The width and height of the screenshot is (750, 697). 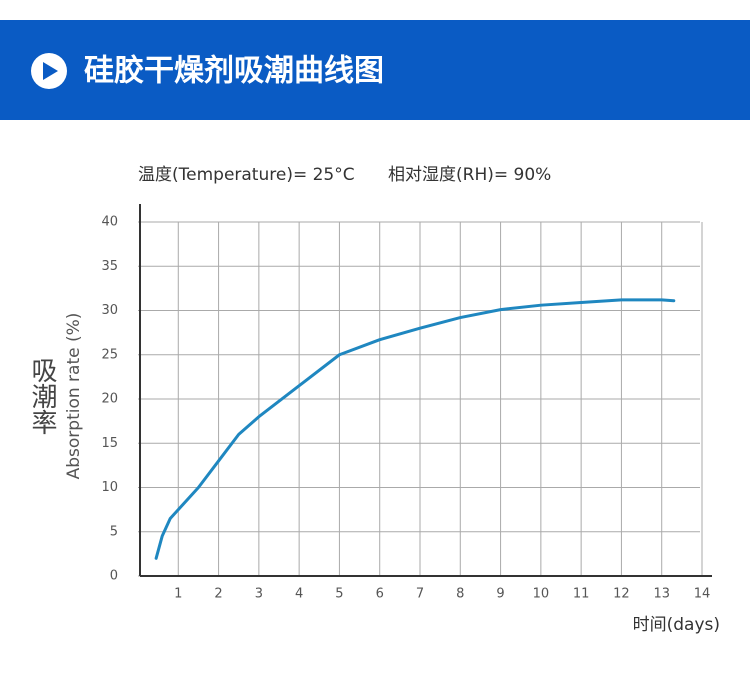 I want to click on x-tick-label: 1, so click(x=178, y=594).